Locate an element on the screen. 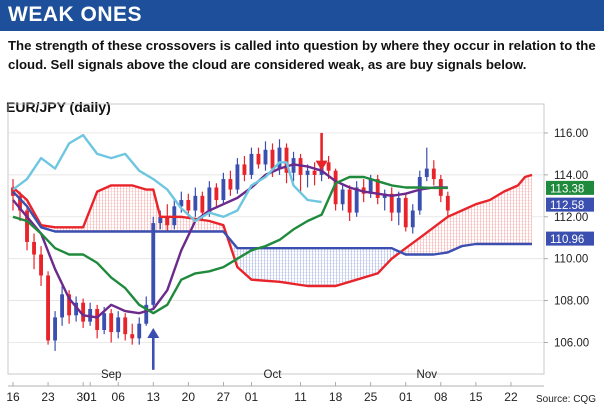  y-tick-label: 106.00 is located at coordinates (571, 344).